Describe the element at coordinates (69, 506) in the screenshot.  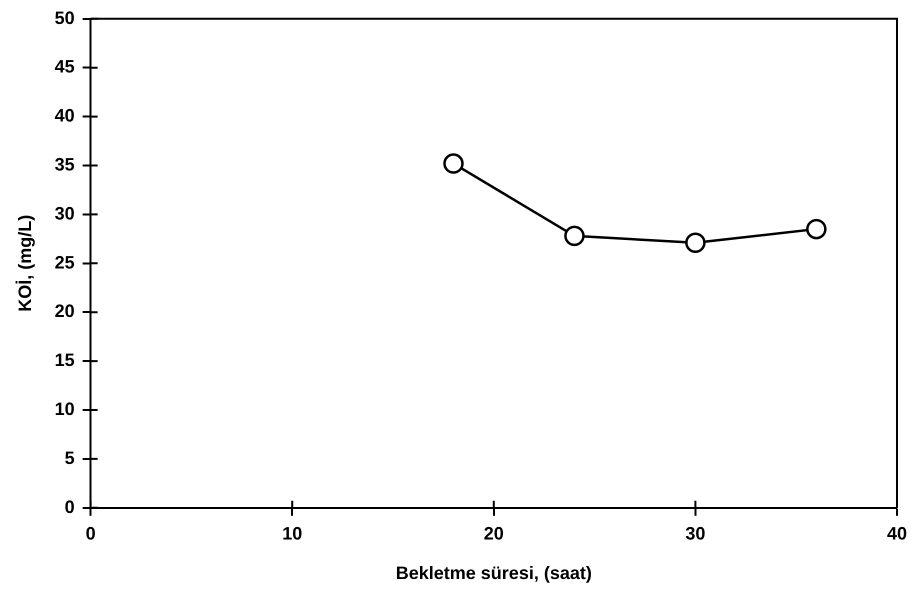
I see `y-tick-label: 0` at that location.